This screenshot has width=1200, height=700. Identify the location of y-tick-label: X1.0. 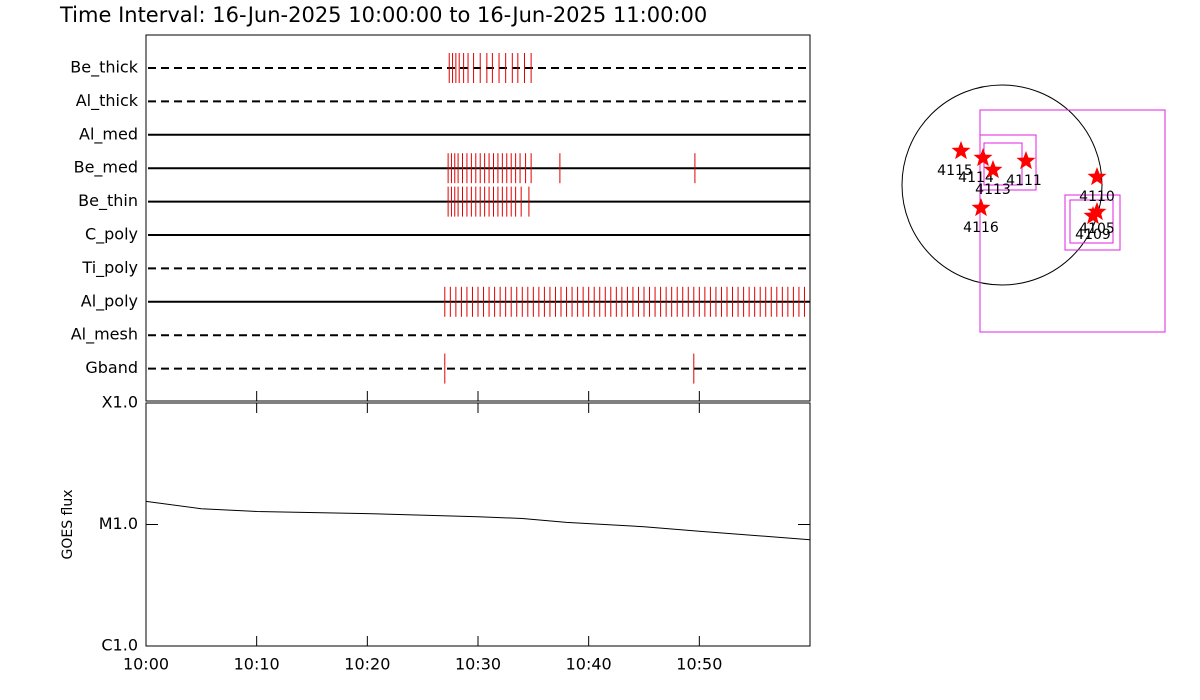
(120, 402).